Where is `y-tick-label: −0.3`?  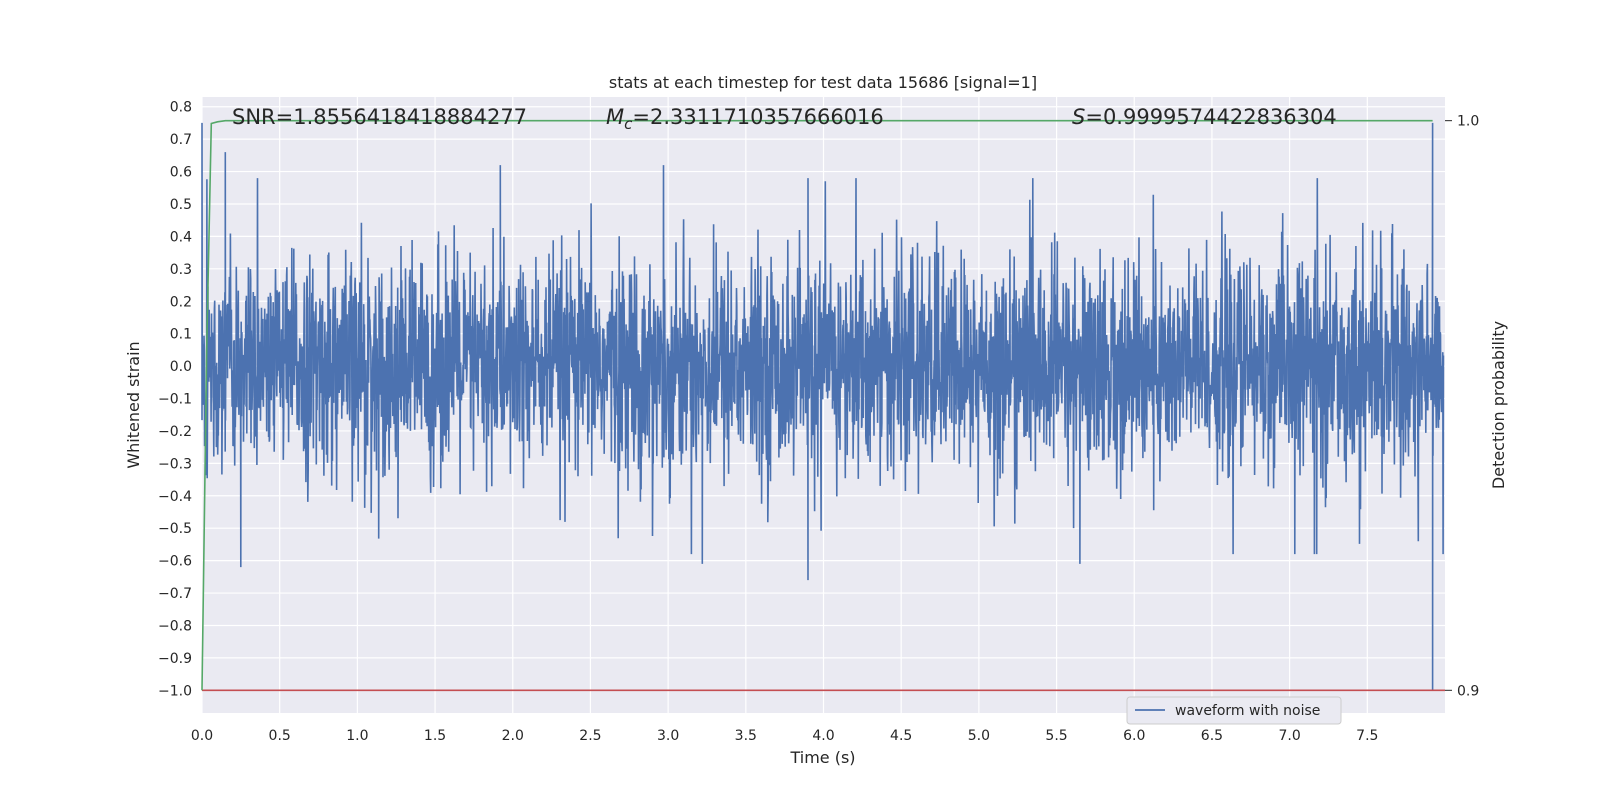
y-tick-label: −0.3 is located at coordinates (175, 464).